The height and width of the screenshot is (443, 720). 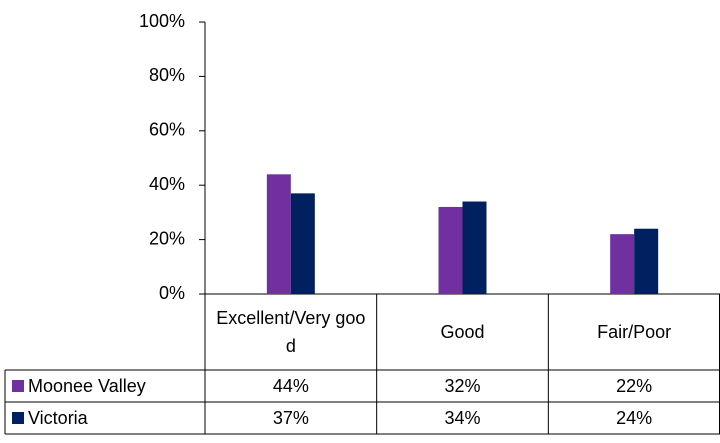 I want to click on data-label: 44%, so click(x=291, y=386).